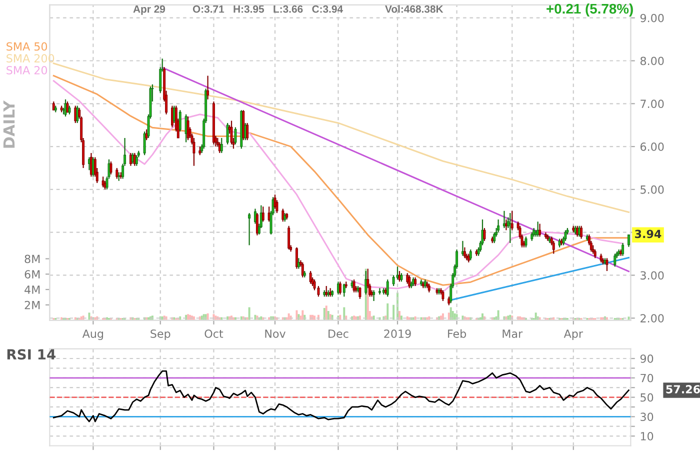  Describe the element at coordinates (652, 189) in the screenshot. I see `y-tick-label: 5.00` at that location.